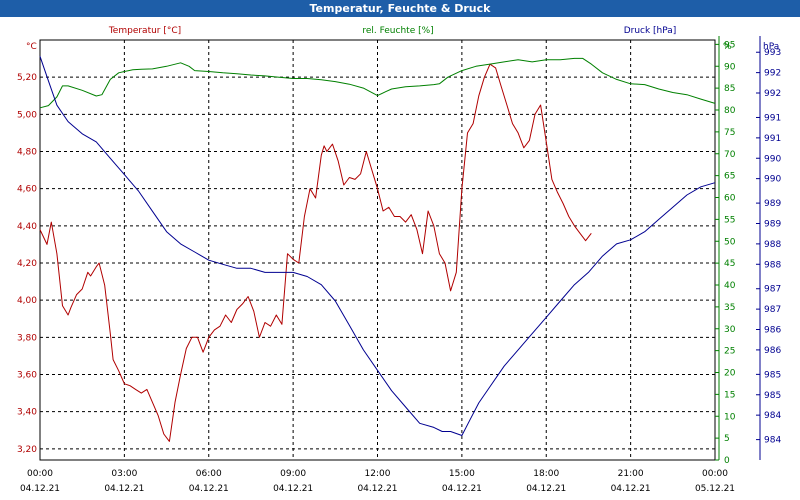 This screenshot has height=500, width=800. I want to click on window-title-bar: Temperatur, Feuchte & Druck, so click(400, 8).